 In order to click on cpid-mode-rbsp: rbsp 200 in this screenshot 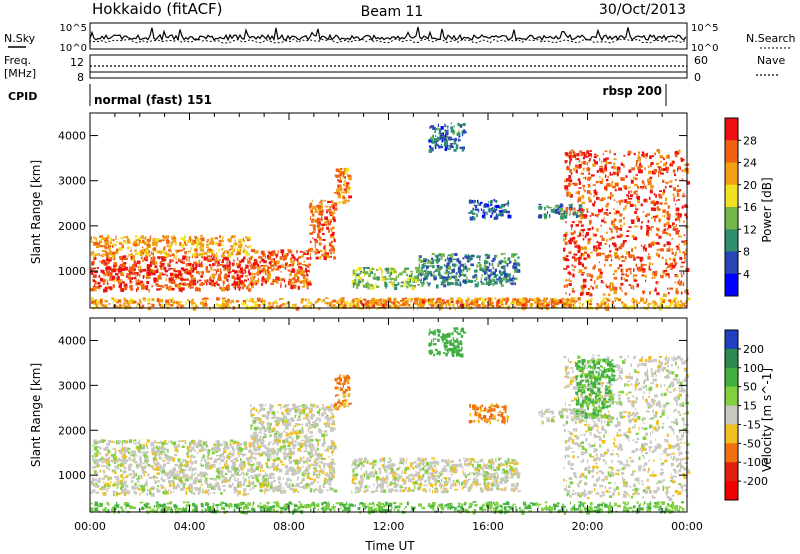, I will do `click(632, 91)`.